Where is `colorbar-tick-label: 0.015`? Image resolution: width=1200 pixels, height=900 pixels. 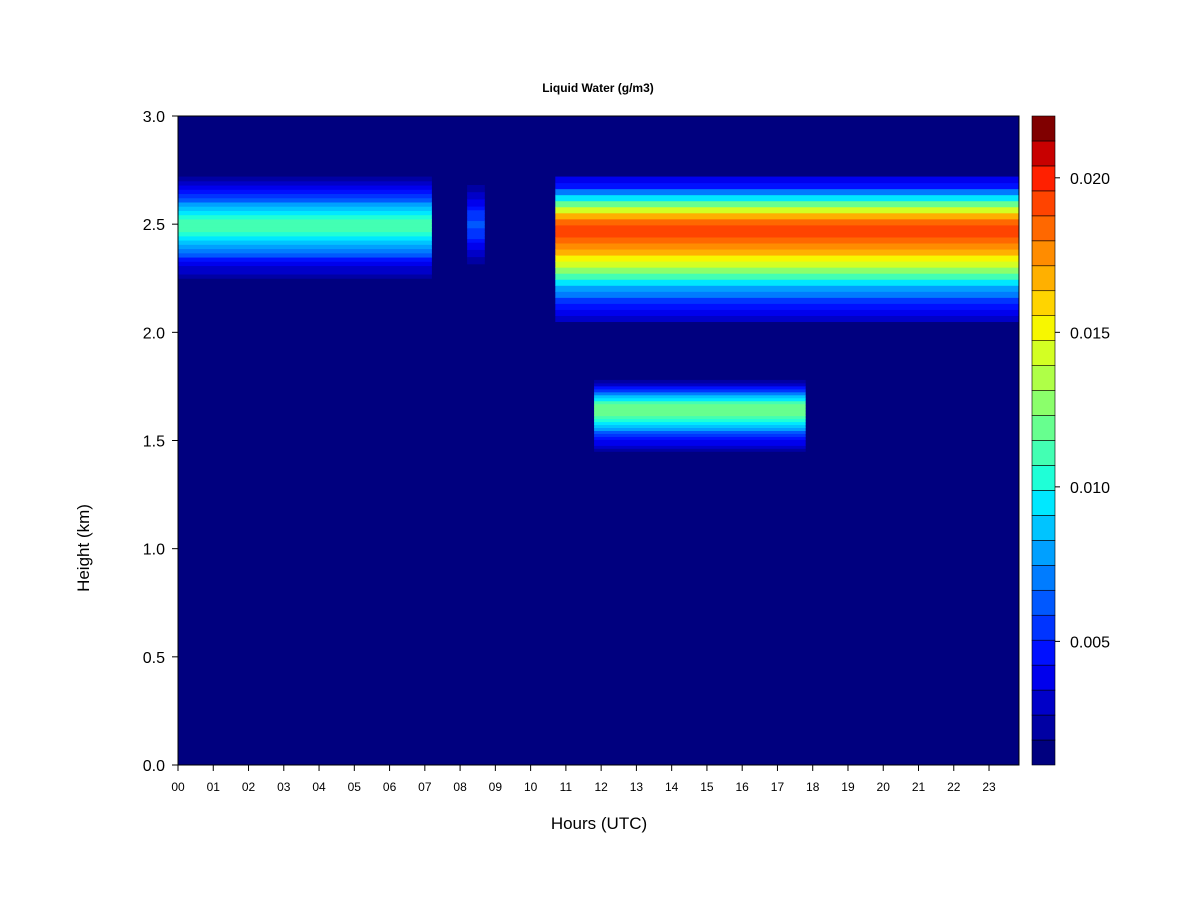
colorbar-tick-label: 0.015 is located at coordinates (1090, 333).